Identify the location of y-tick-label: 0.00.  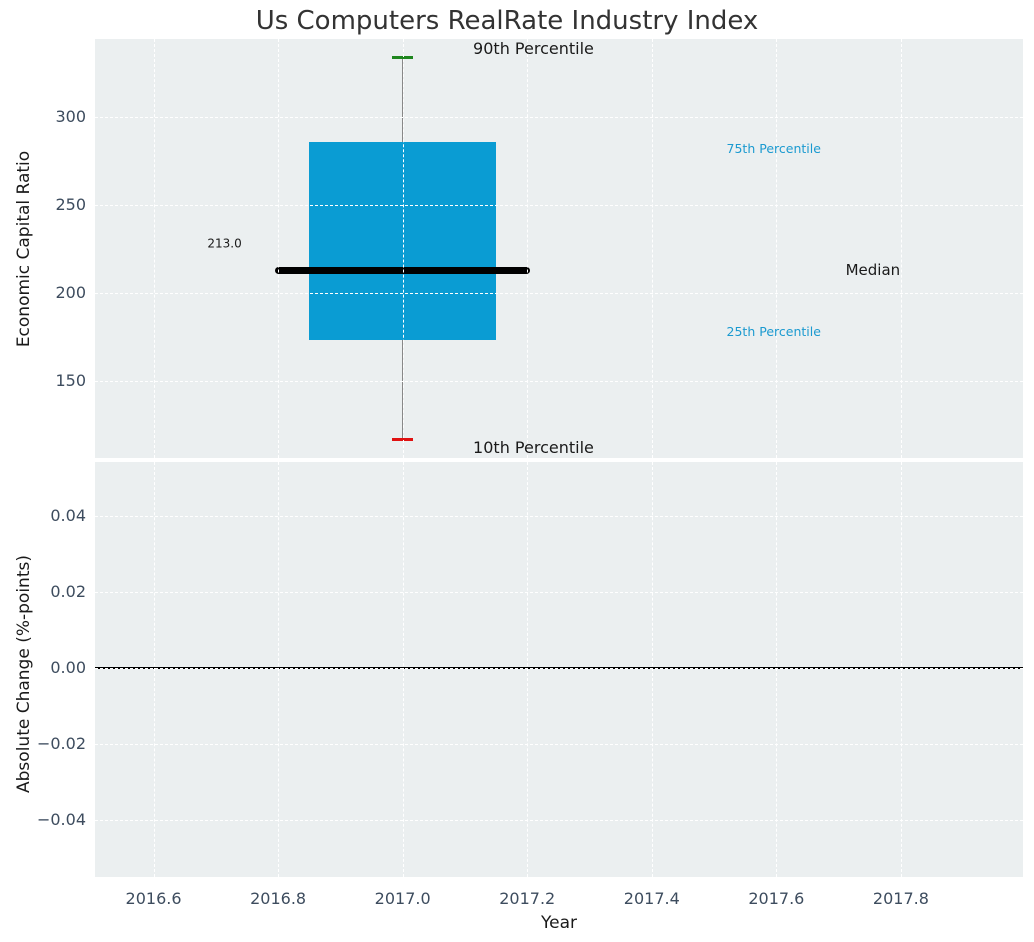
(68, 667).